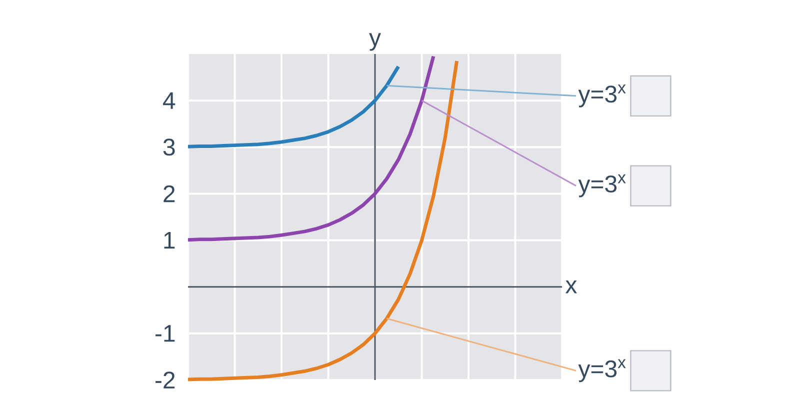  What do you see at coordinates (169, 193) in the screenshot?
I see `y-tick-label: 2` at bounding box center [169, 193].